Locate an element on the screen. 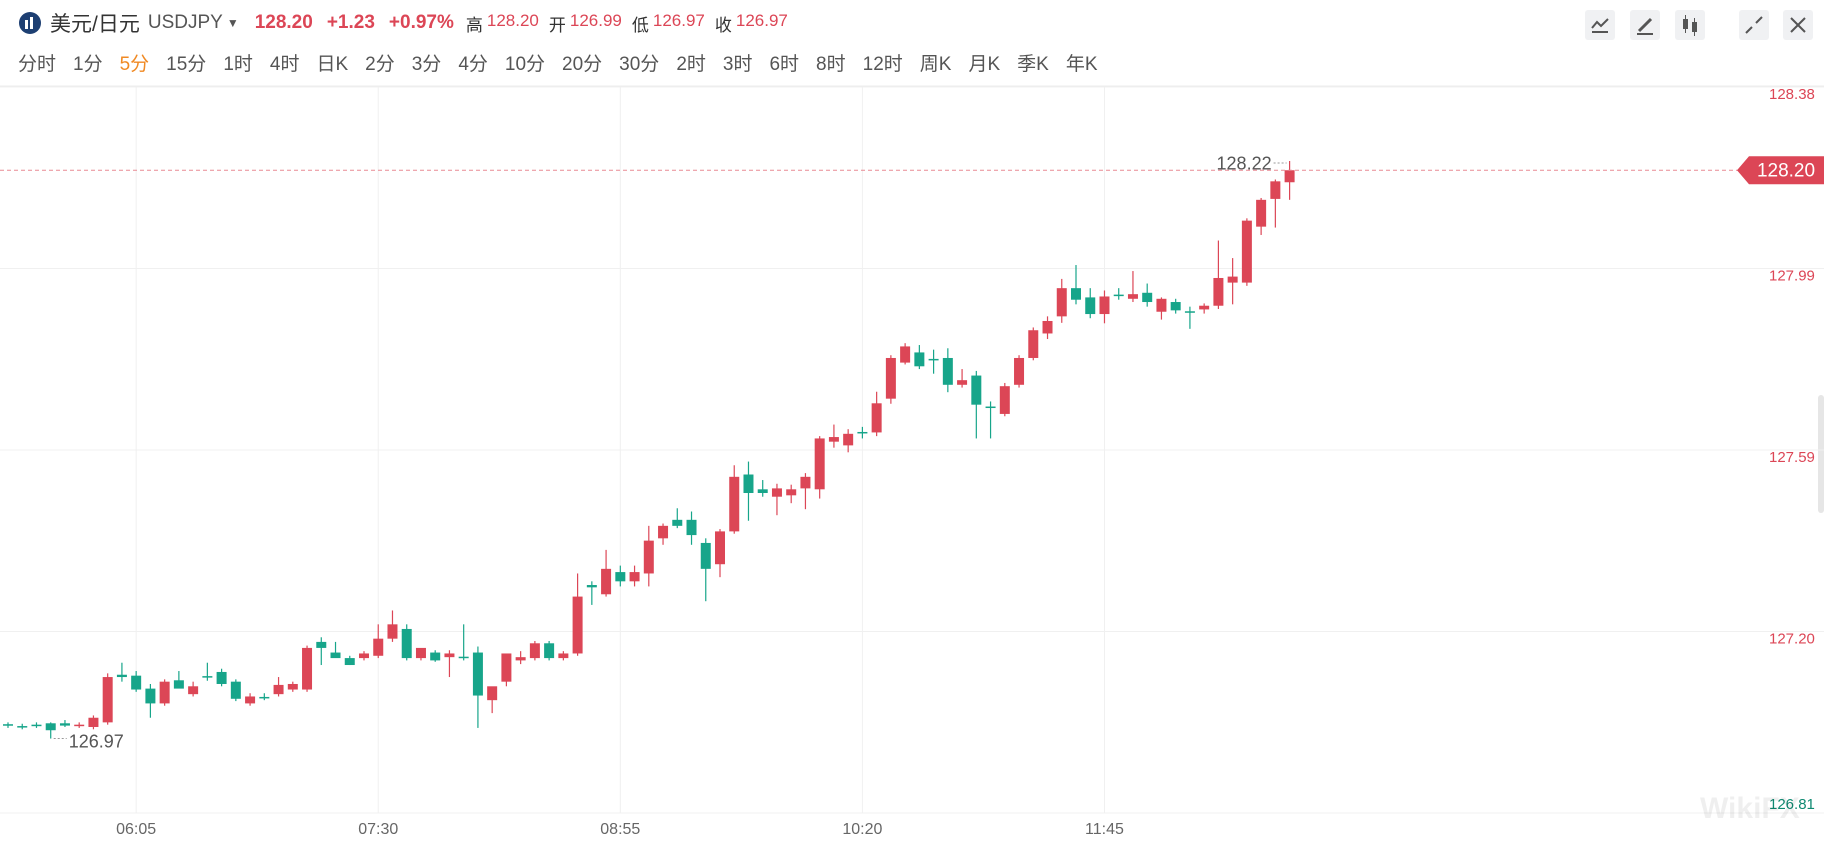 The width and height of the screenshot is (1824, 846). tab: 月K is located at coordinates (984, 64).